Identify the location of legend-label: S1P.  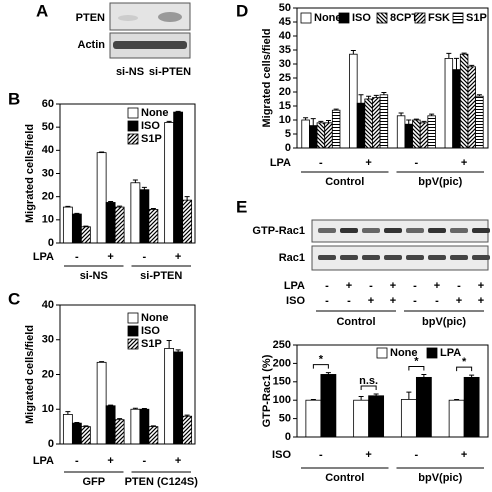
(151, 344).